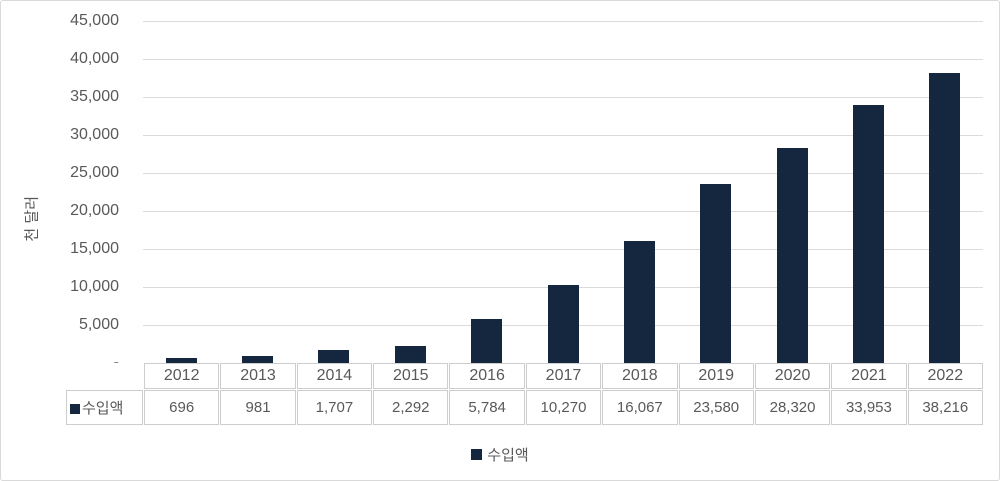  I want to click on year-cell-2020: 2020, so click(792, 376).